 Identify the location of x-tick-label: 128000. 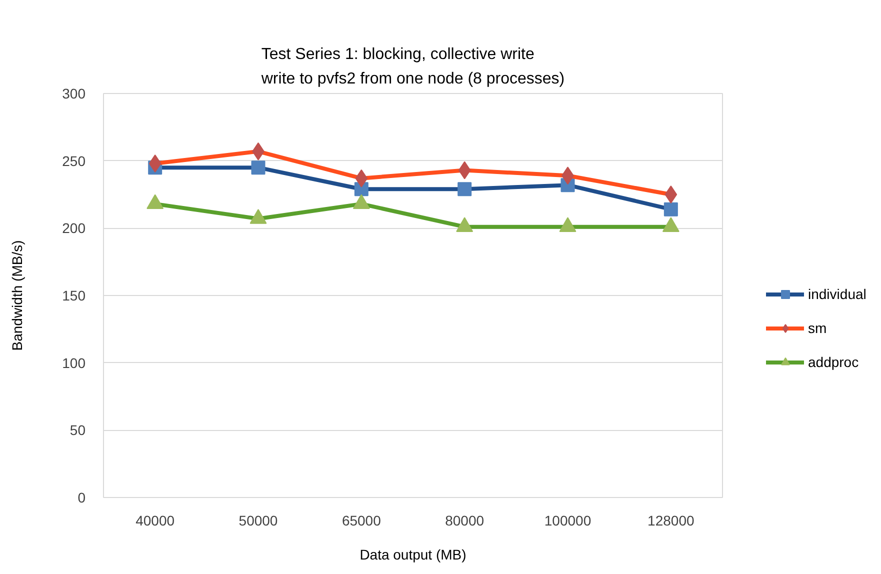
(671, 520).